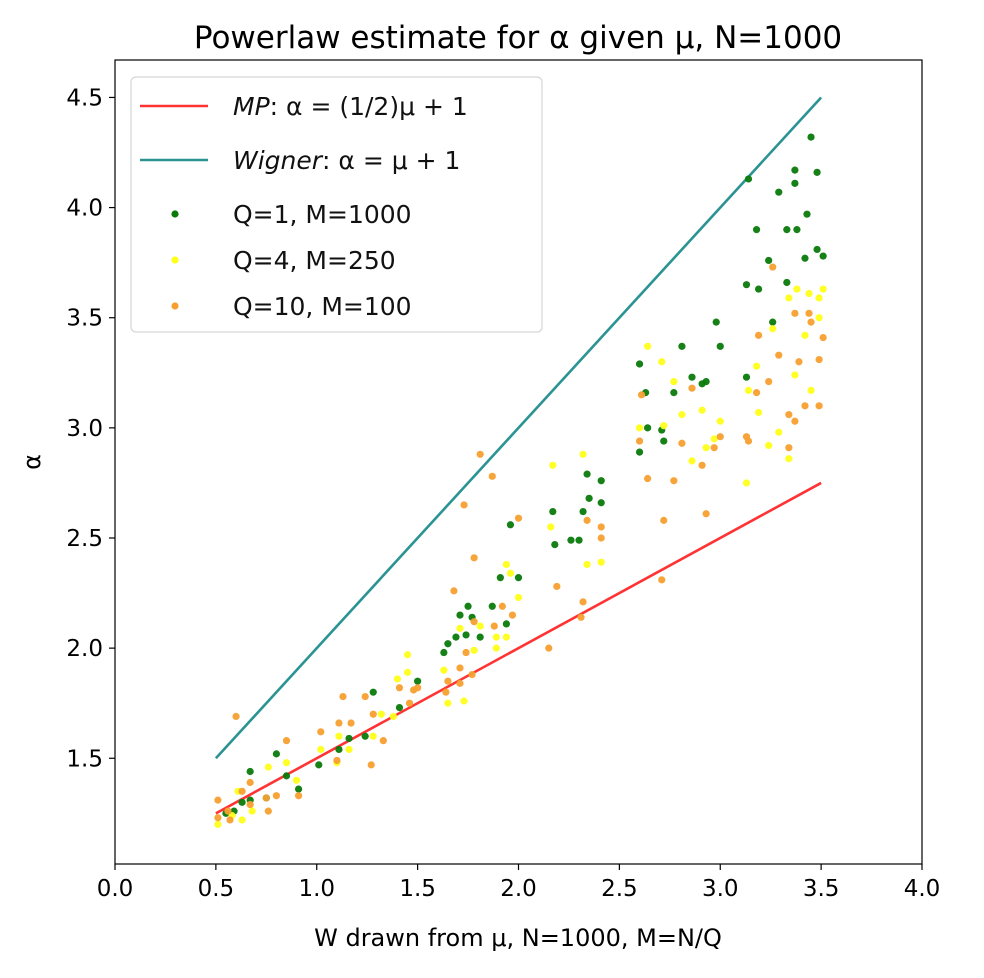 The height and width of the screenshot is (978, 984). What do you see at coordinates (922, 889) in the screenshot?
I see `x-tick-label: 4.0` at bounding box center [922, 889].